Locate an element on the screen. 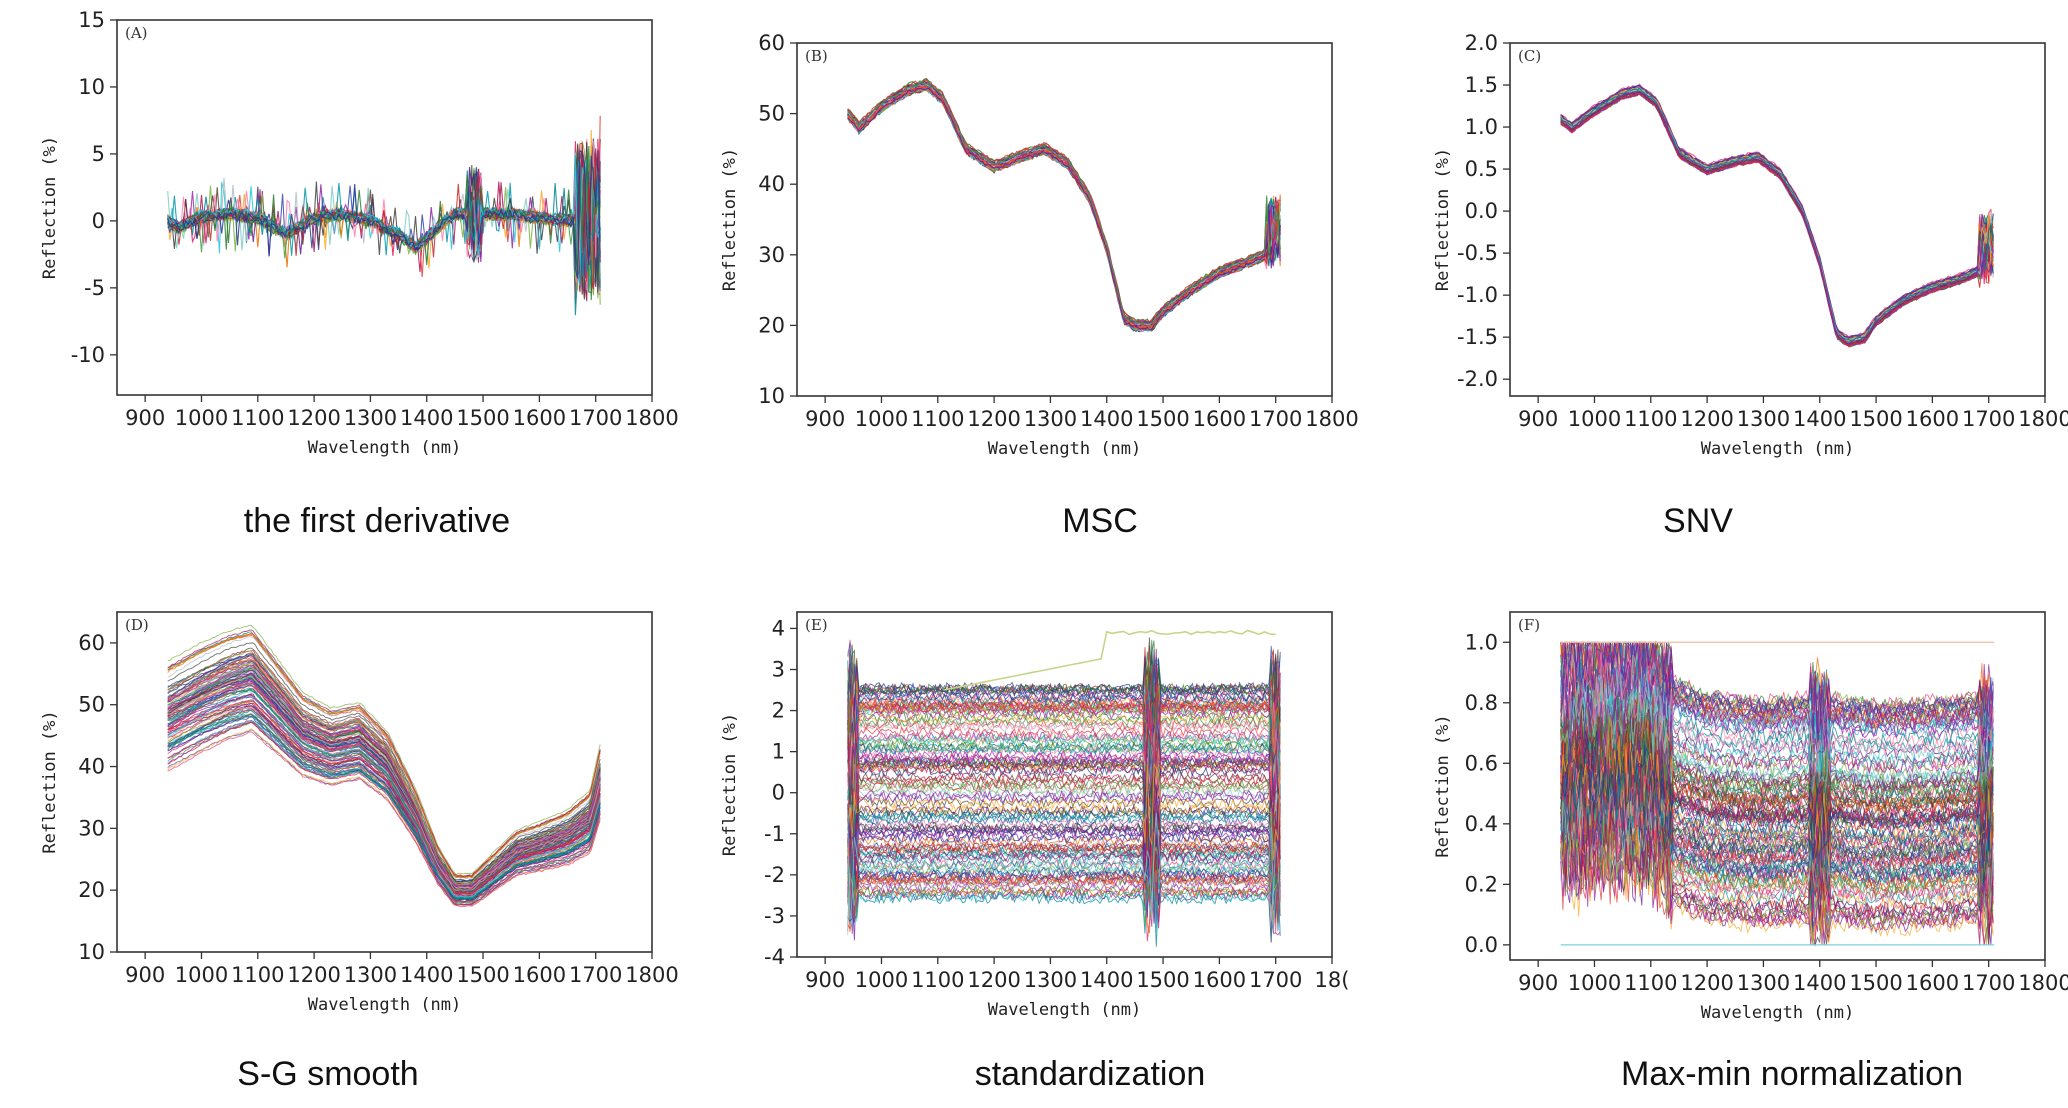 The image size is (2068, 1108). panel-label: (A) is located at coordinates (136, 33).